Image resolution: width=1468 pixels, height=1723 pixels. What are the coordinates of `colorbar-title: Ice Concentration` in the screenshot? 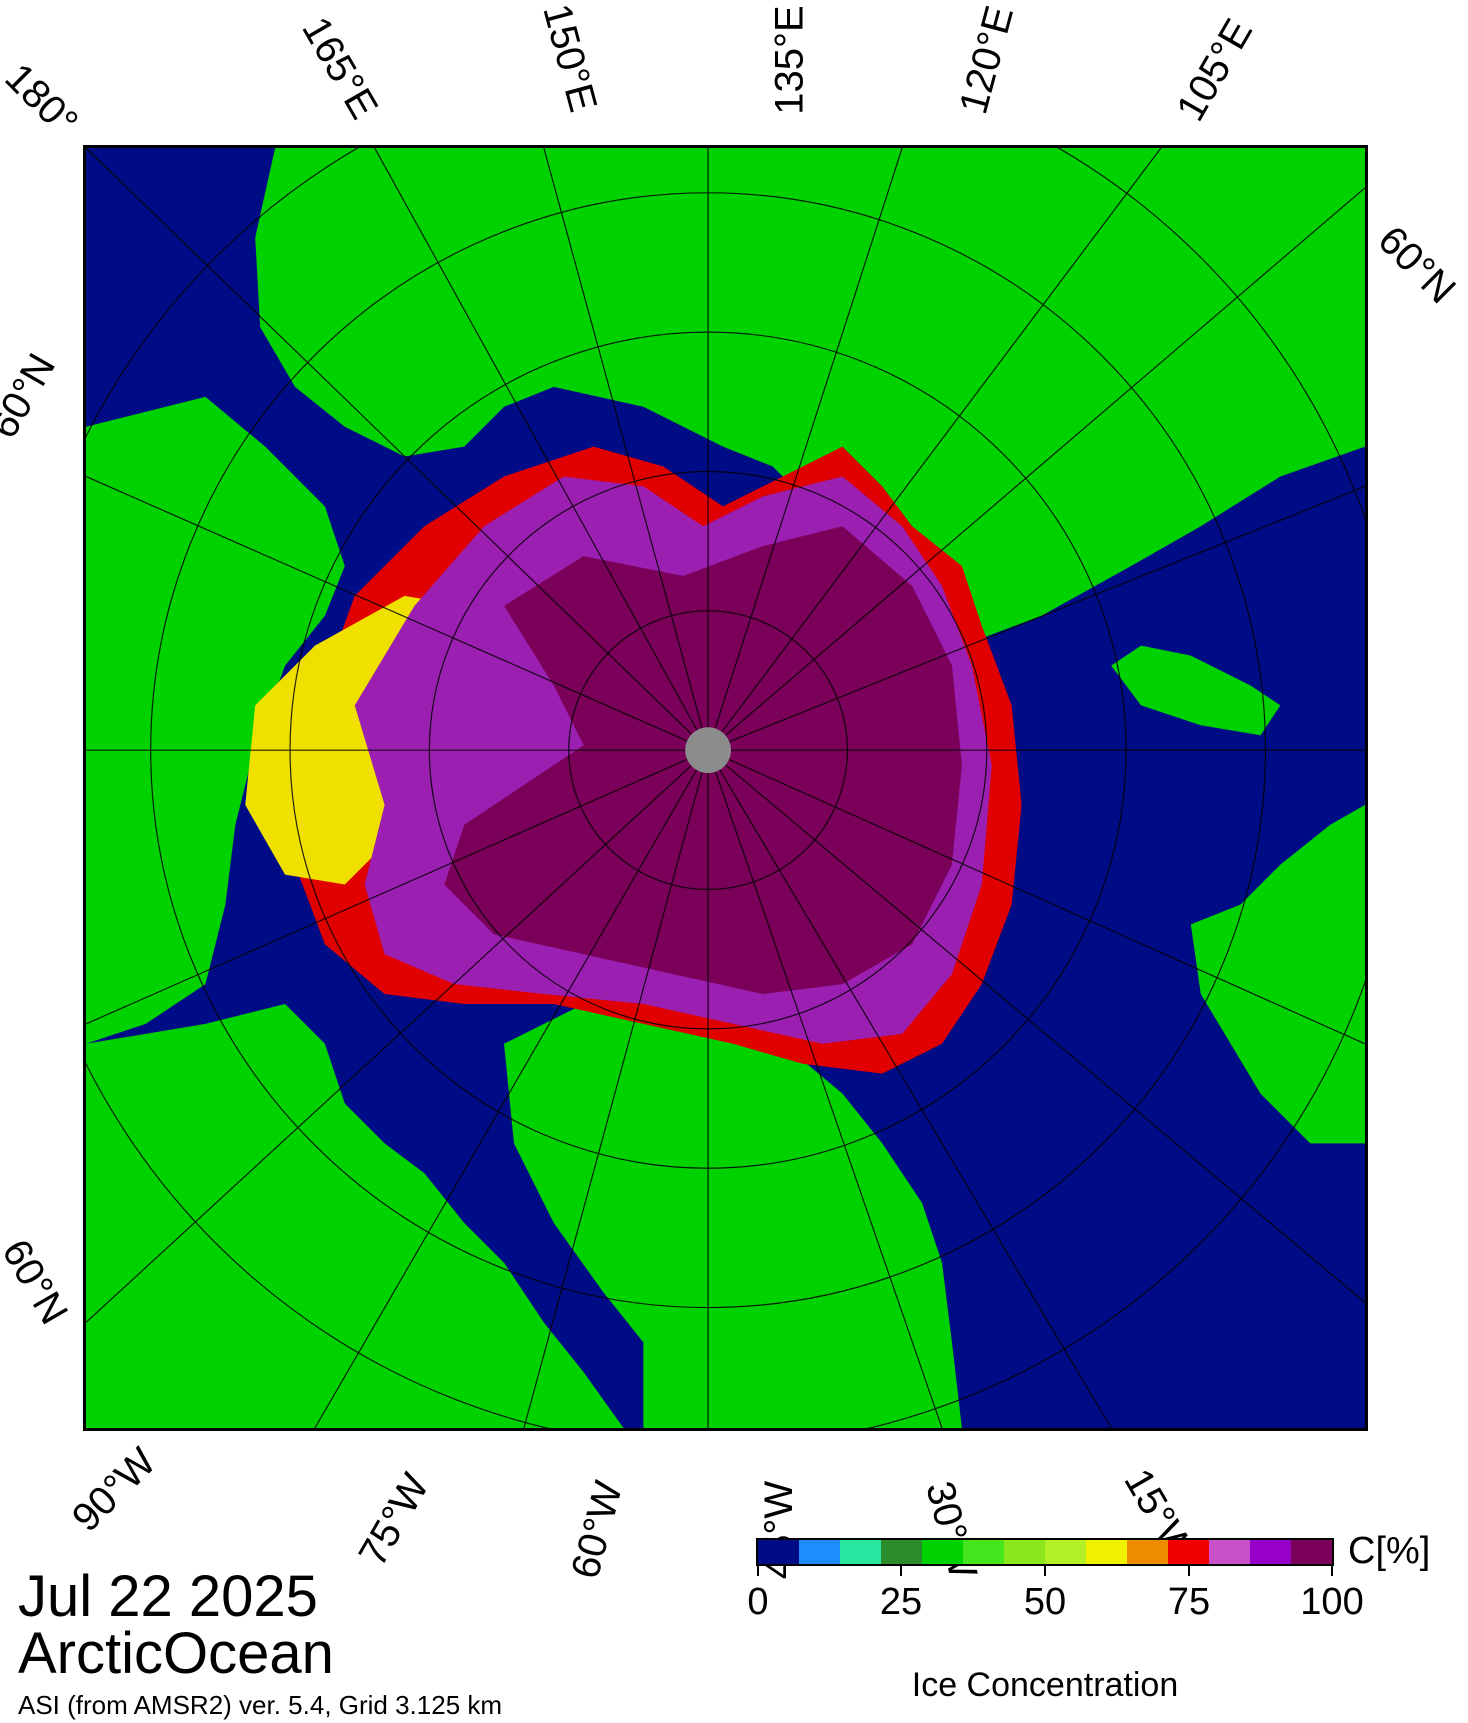 It's located at (1045, 1685).